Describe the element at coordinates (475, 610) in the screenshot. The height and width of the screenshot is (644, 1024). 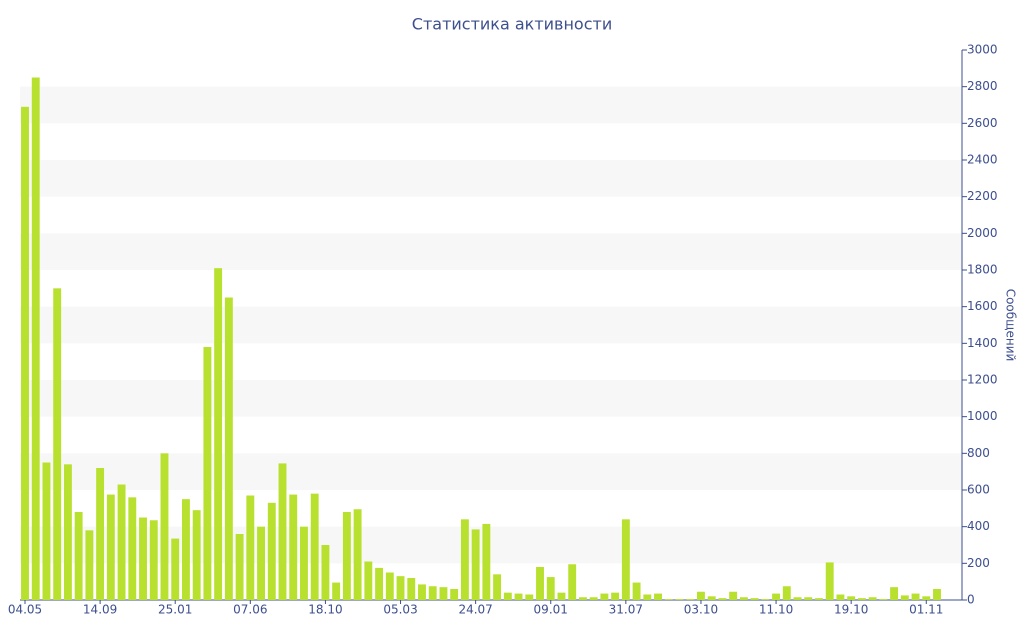
I see `x-tick-label: 24.07` at that location.